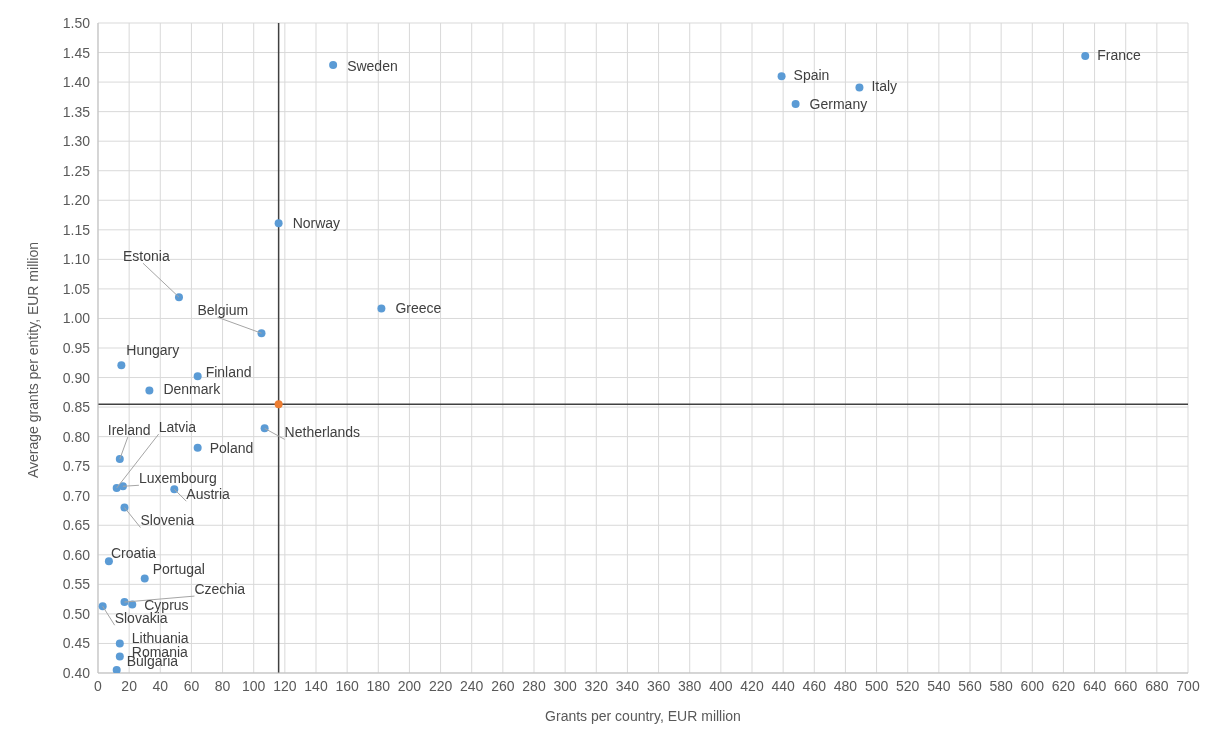 Image resolution: width=1208 pixels, height=737 pixels. I want to click on annotation: Czechia, so click(220, 588).